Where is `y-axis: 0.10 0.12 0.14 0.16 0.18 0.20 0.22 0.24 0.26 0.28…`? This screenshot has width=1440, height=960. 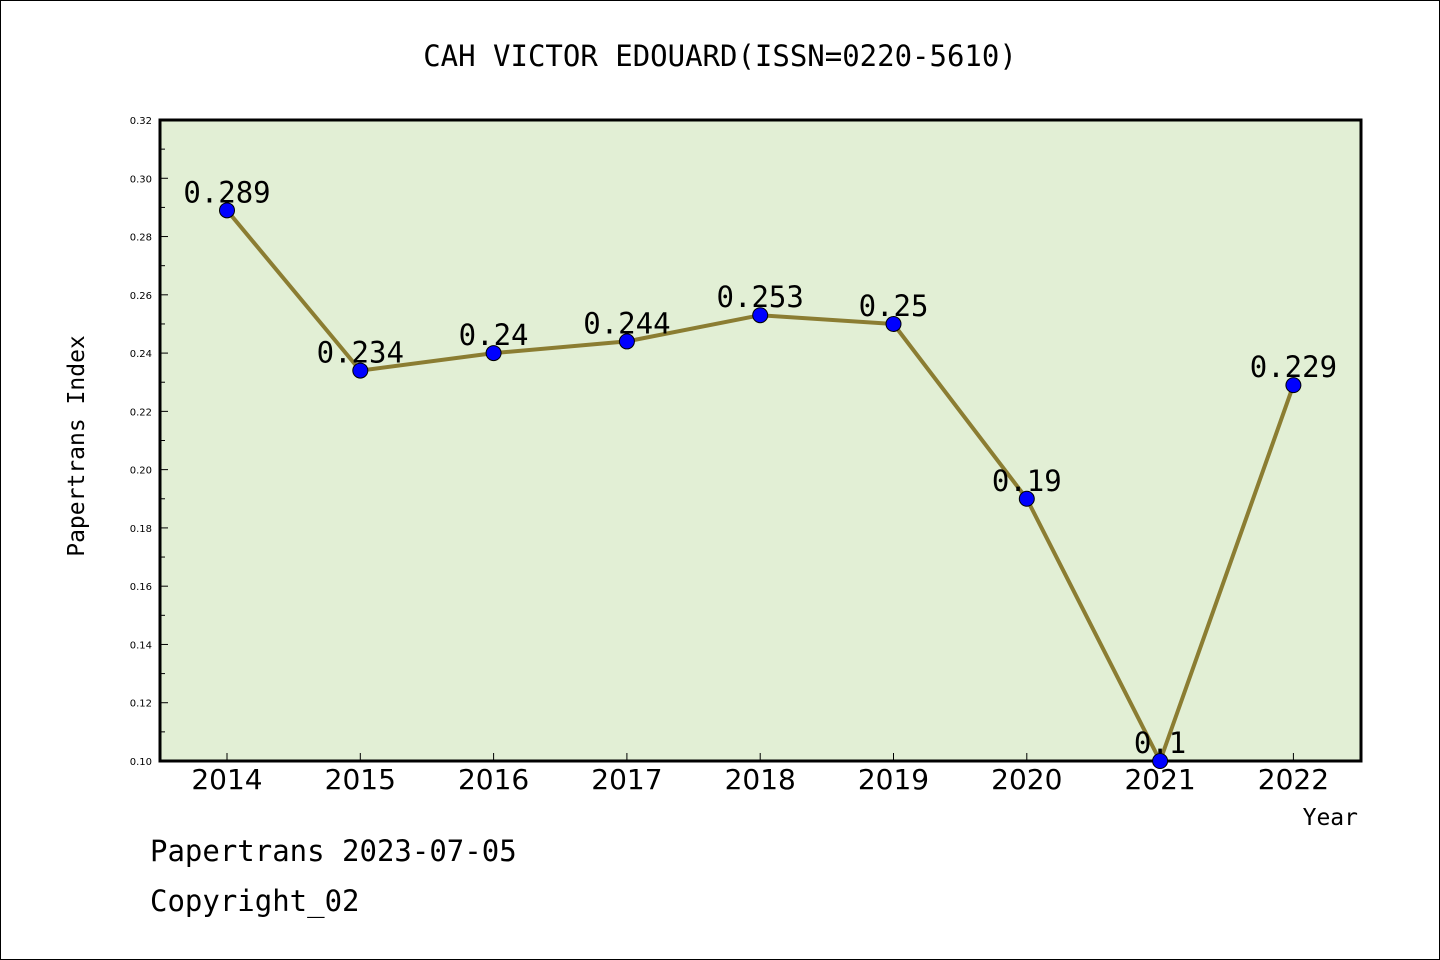 y-axis: 0.10 0.12 0.14 0.16 0.18 0.20 0.22 0.24 0.26 0.28… is located at coordinates (149, 442).